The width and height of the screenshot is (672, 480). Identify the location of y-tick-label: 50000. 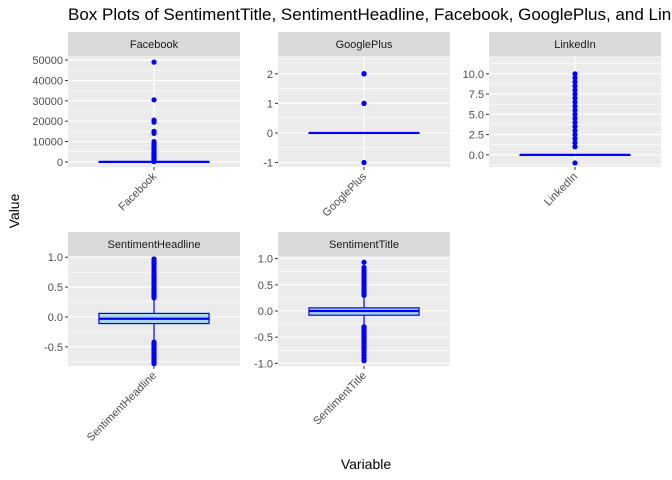
(47, 61).